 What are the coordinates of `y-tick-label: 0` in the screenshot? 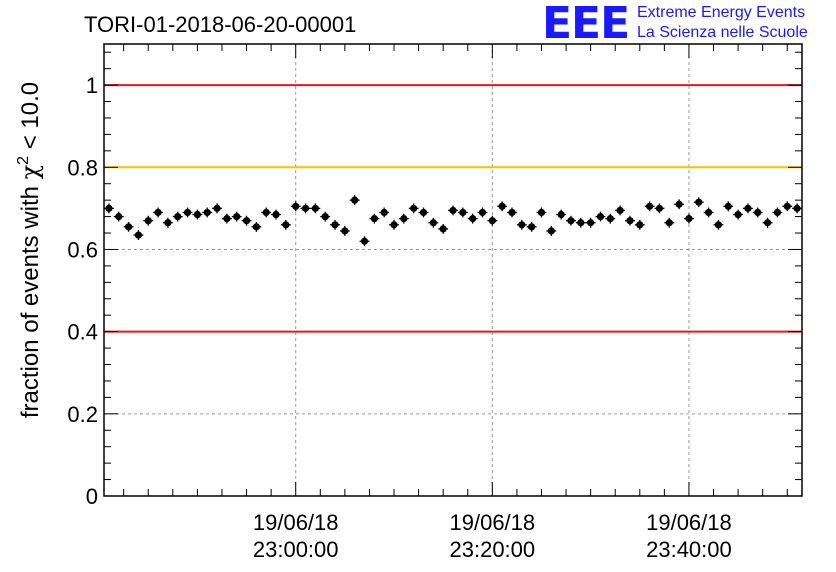 It's located at (92, 496).